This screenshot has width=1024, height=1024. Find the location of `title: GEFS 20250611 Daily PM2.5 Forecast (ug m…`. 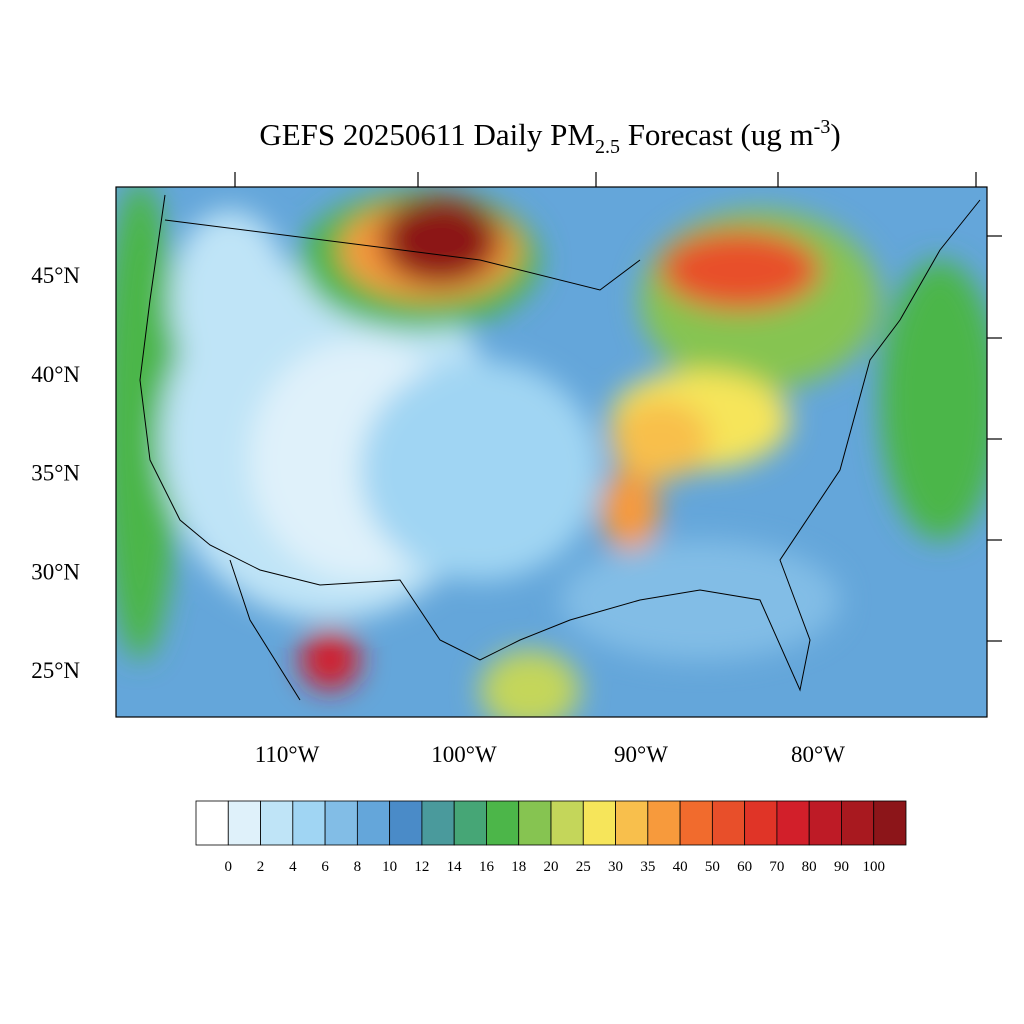

title: GEFS 20250611 Daily PM2.5 Forecast (ug m… is located at coordinates (549, 137).